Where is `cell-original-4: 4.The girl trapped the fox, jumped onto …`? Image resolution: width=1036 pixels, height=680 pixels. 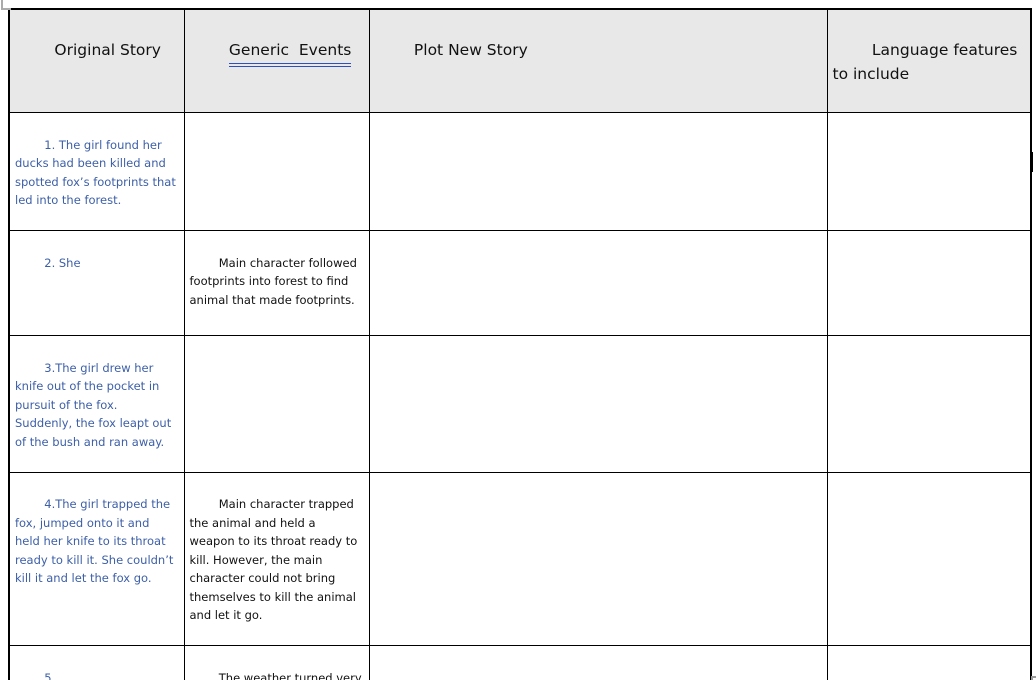 cell-original-4: 4.The girl trapped the fox, jumped onto … is located at coordinates (96, 558).